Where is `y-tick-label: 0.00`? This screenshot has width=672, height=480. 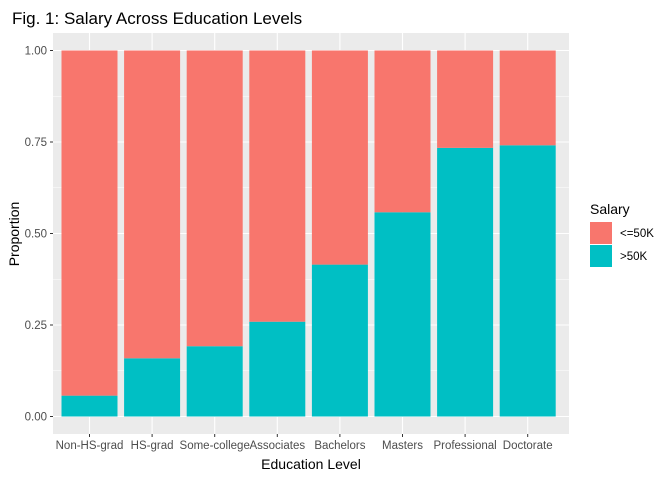 y-tick-label: 0.00 is located at coordinates (36, 418).